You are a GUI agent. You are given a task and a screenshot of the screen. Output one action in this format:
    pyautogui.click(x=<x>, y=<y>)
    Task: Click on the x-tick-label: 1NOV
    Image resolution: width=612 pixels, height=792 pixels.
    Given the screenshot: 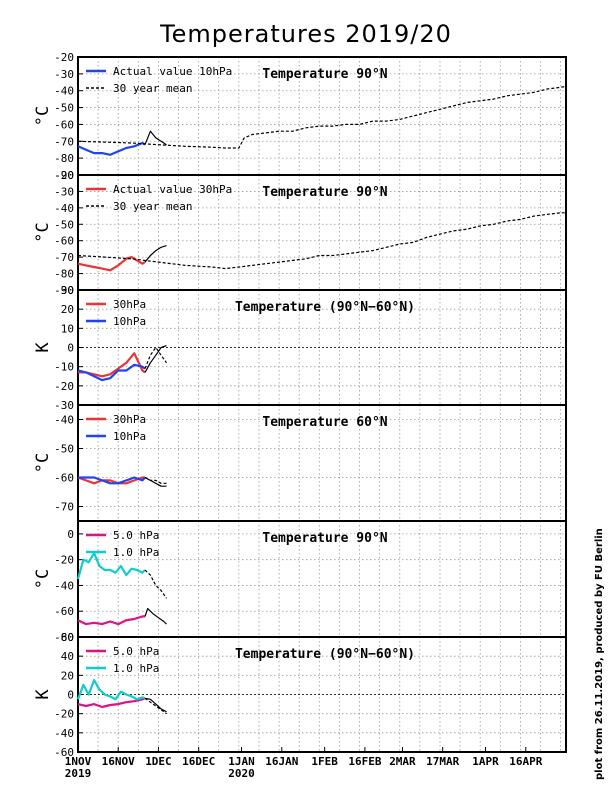 What is the action you would take?
    pyautogui.click(x=78, y=761)
    